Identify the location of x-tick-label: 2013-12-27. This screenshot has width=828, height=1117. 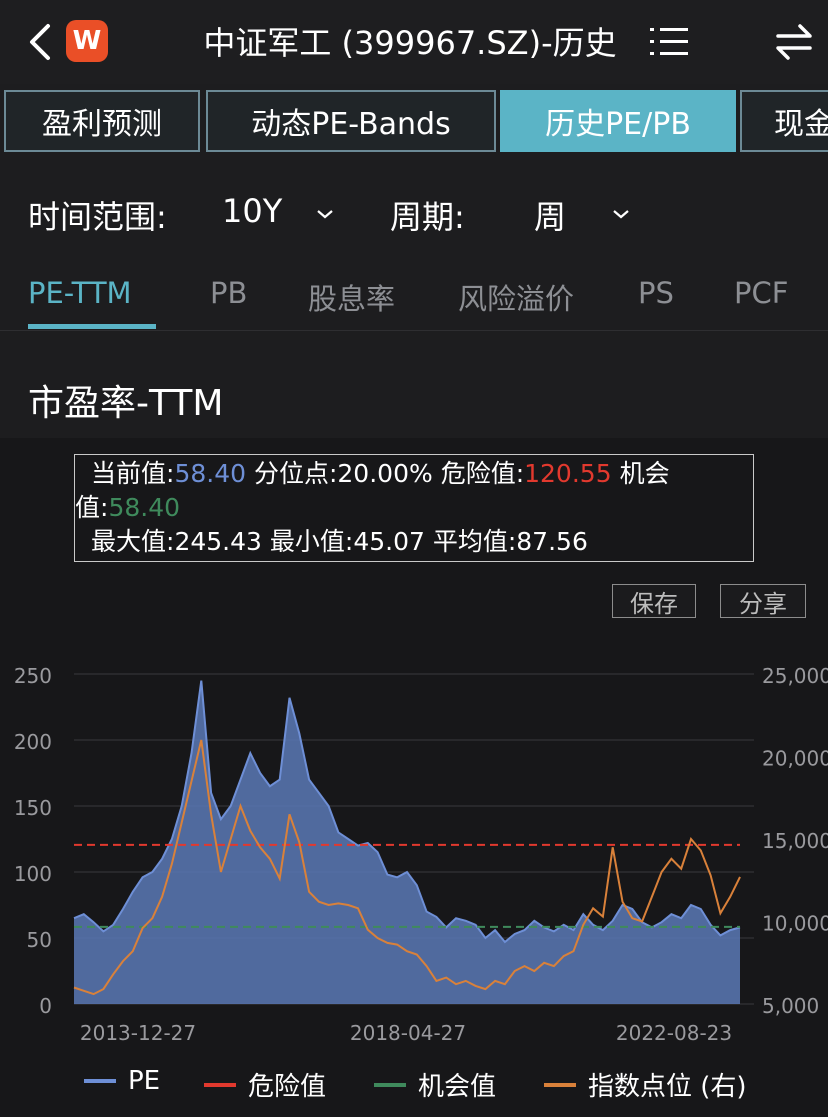
(138, 1033).